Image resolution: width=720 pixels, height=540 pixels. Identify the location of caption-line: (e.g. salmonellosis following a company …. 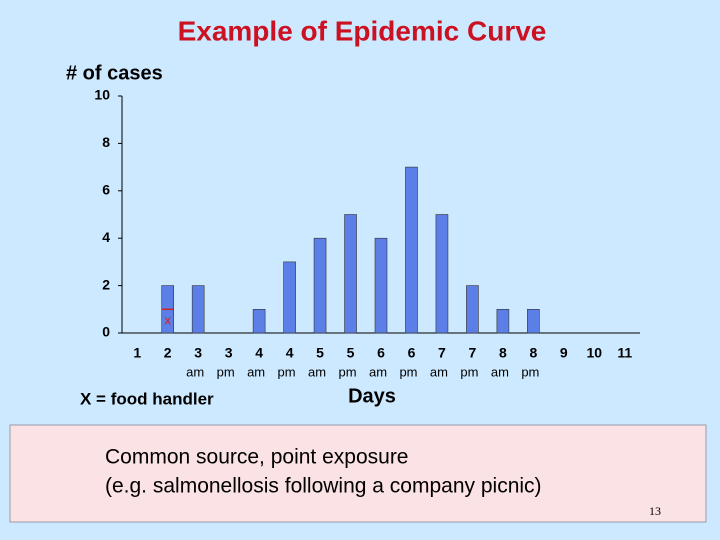
(323, 486).